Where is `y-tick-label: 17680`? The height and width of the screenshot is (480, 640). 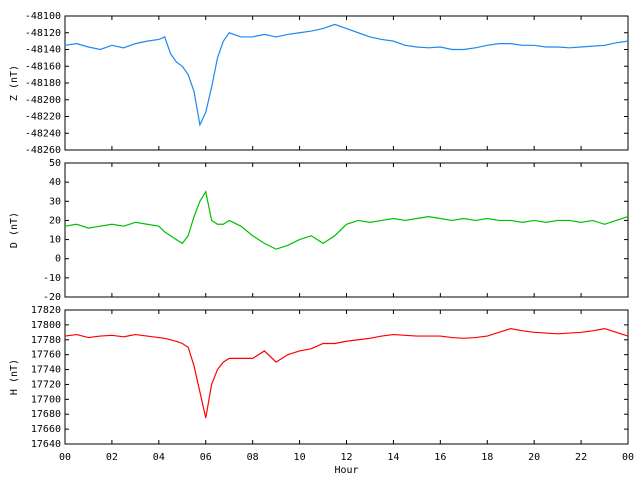 y-tick-label: 17680 is located at coordinates (46, 414).